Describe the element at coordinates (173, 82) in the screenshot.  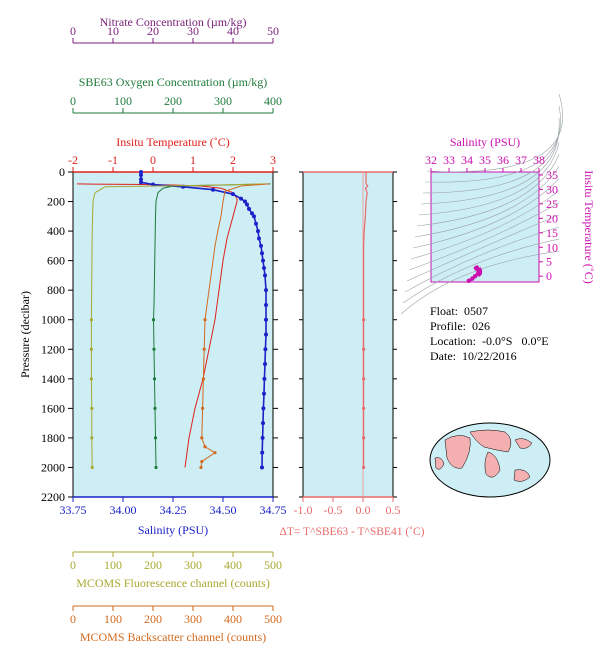
I see `oxygen-axis-title: SBE63 Oxygen Concentration (µm/kg)` at that location.